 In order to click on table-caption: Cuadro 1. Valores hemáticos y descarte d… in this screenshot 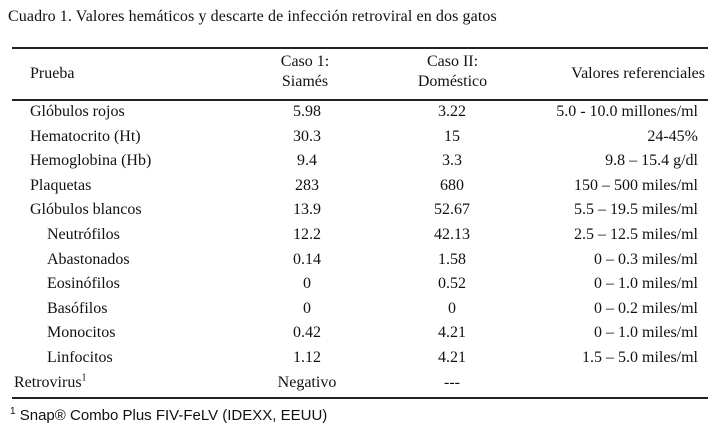, I will do `click(252, 16)`.